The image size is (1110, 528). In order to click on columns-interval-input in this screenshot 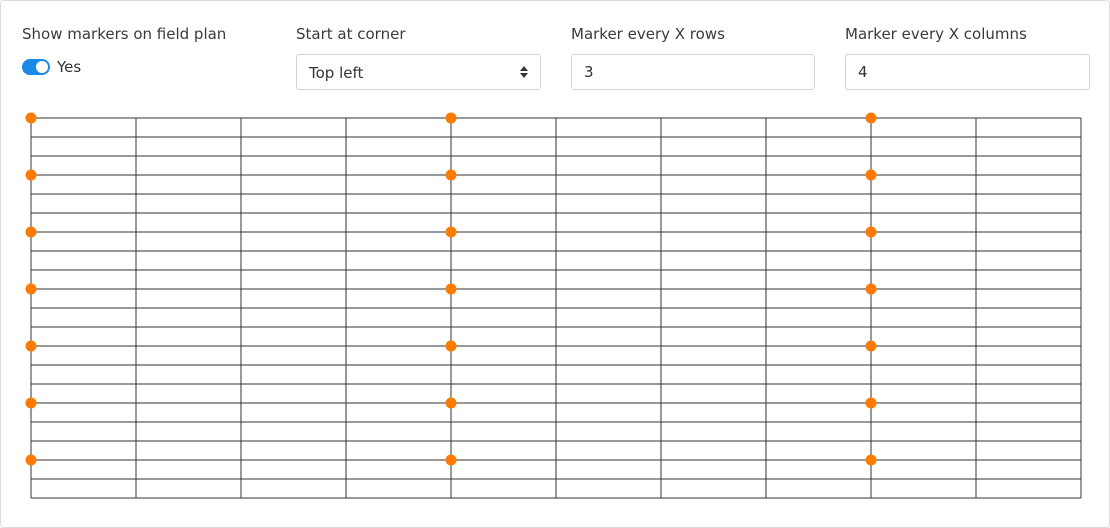, I will do `click(967, 72)`.